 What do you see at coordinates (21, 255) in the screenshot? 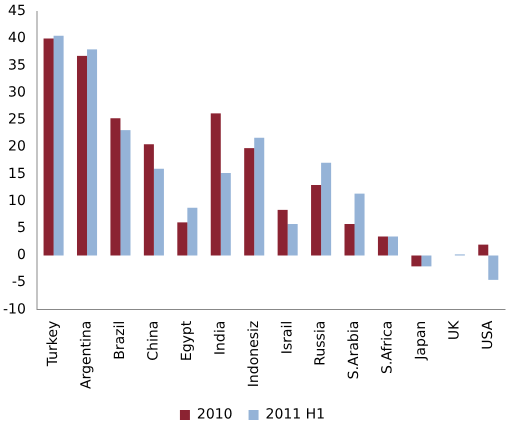
I see `y-tick-label: 0` at bounding box center [21, 255].